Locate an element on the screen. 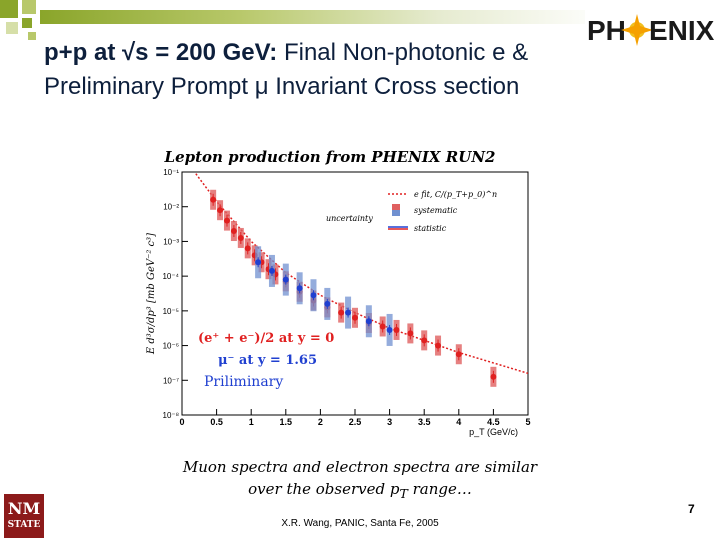 This screenshot has height=540, width=720. caption-line2-pre: over the observed p is located at coordinates (324, 489).